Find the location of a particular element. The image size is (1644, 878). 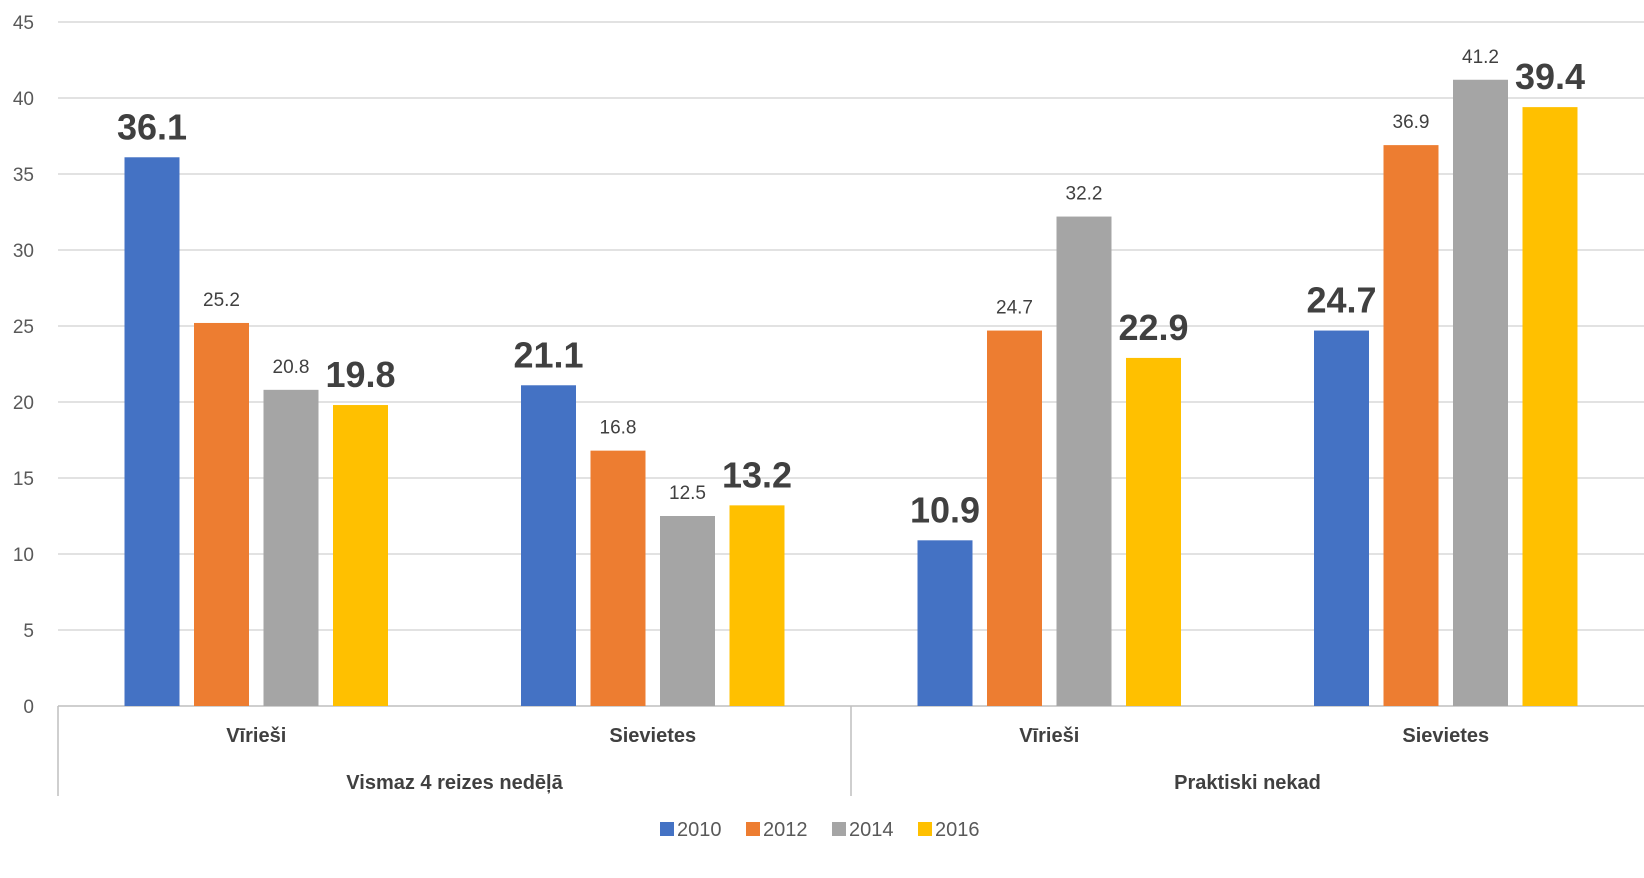

data-label: 10.9 is located at coordinates (945, 509).